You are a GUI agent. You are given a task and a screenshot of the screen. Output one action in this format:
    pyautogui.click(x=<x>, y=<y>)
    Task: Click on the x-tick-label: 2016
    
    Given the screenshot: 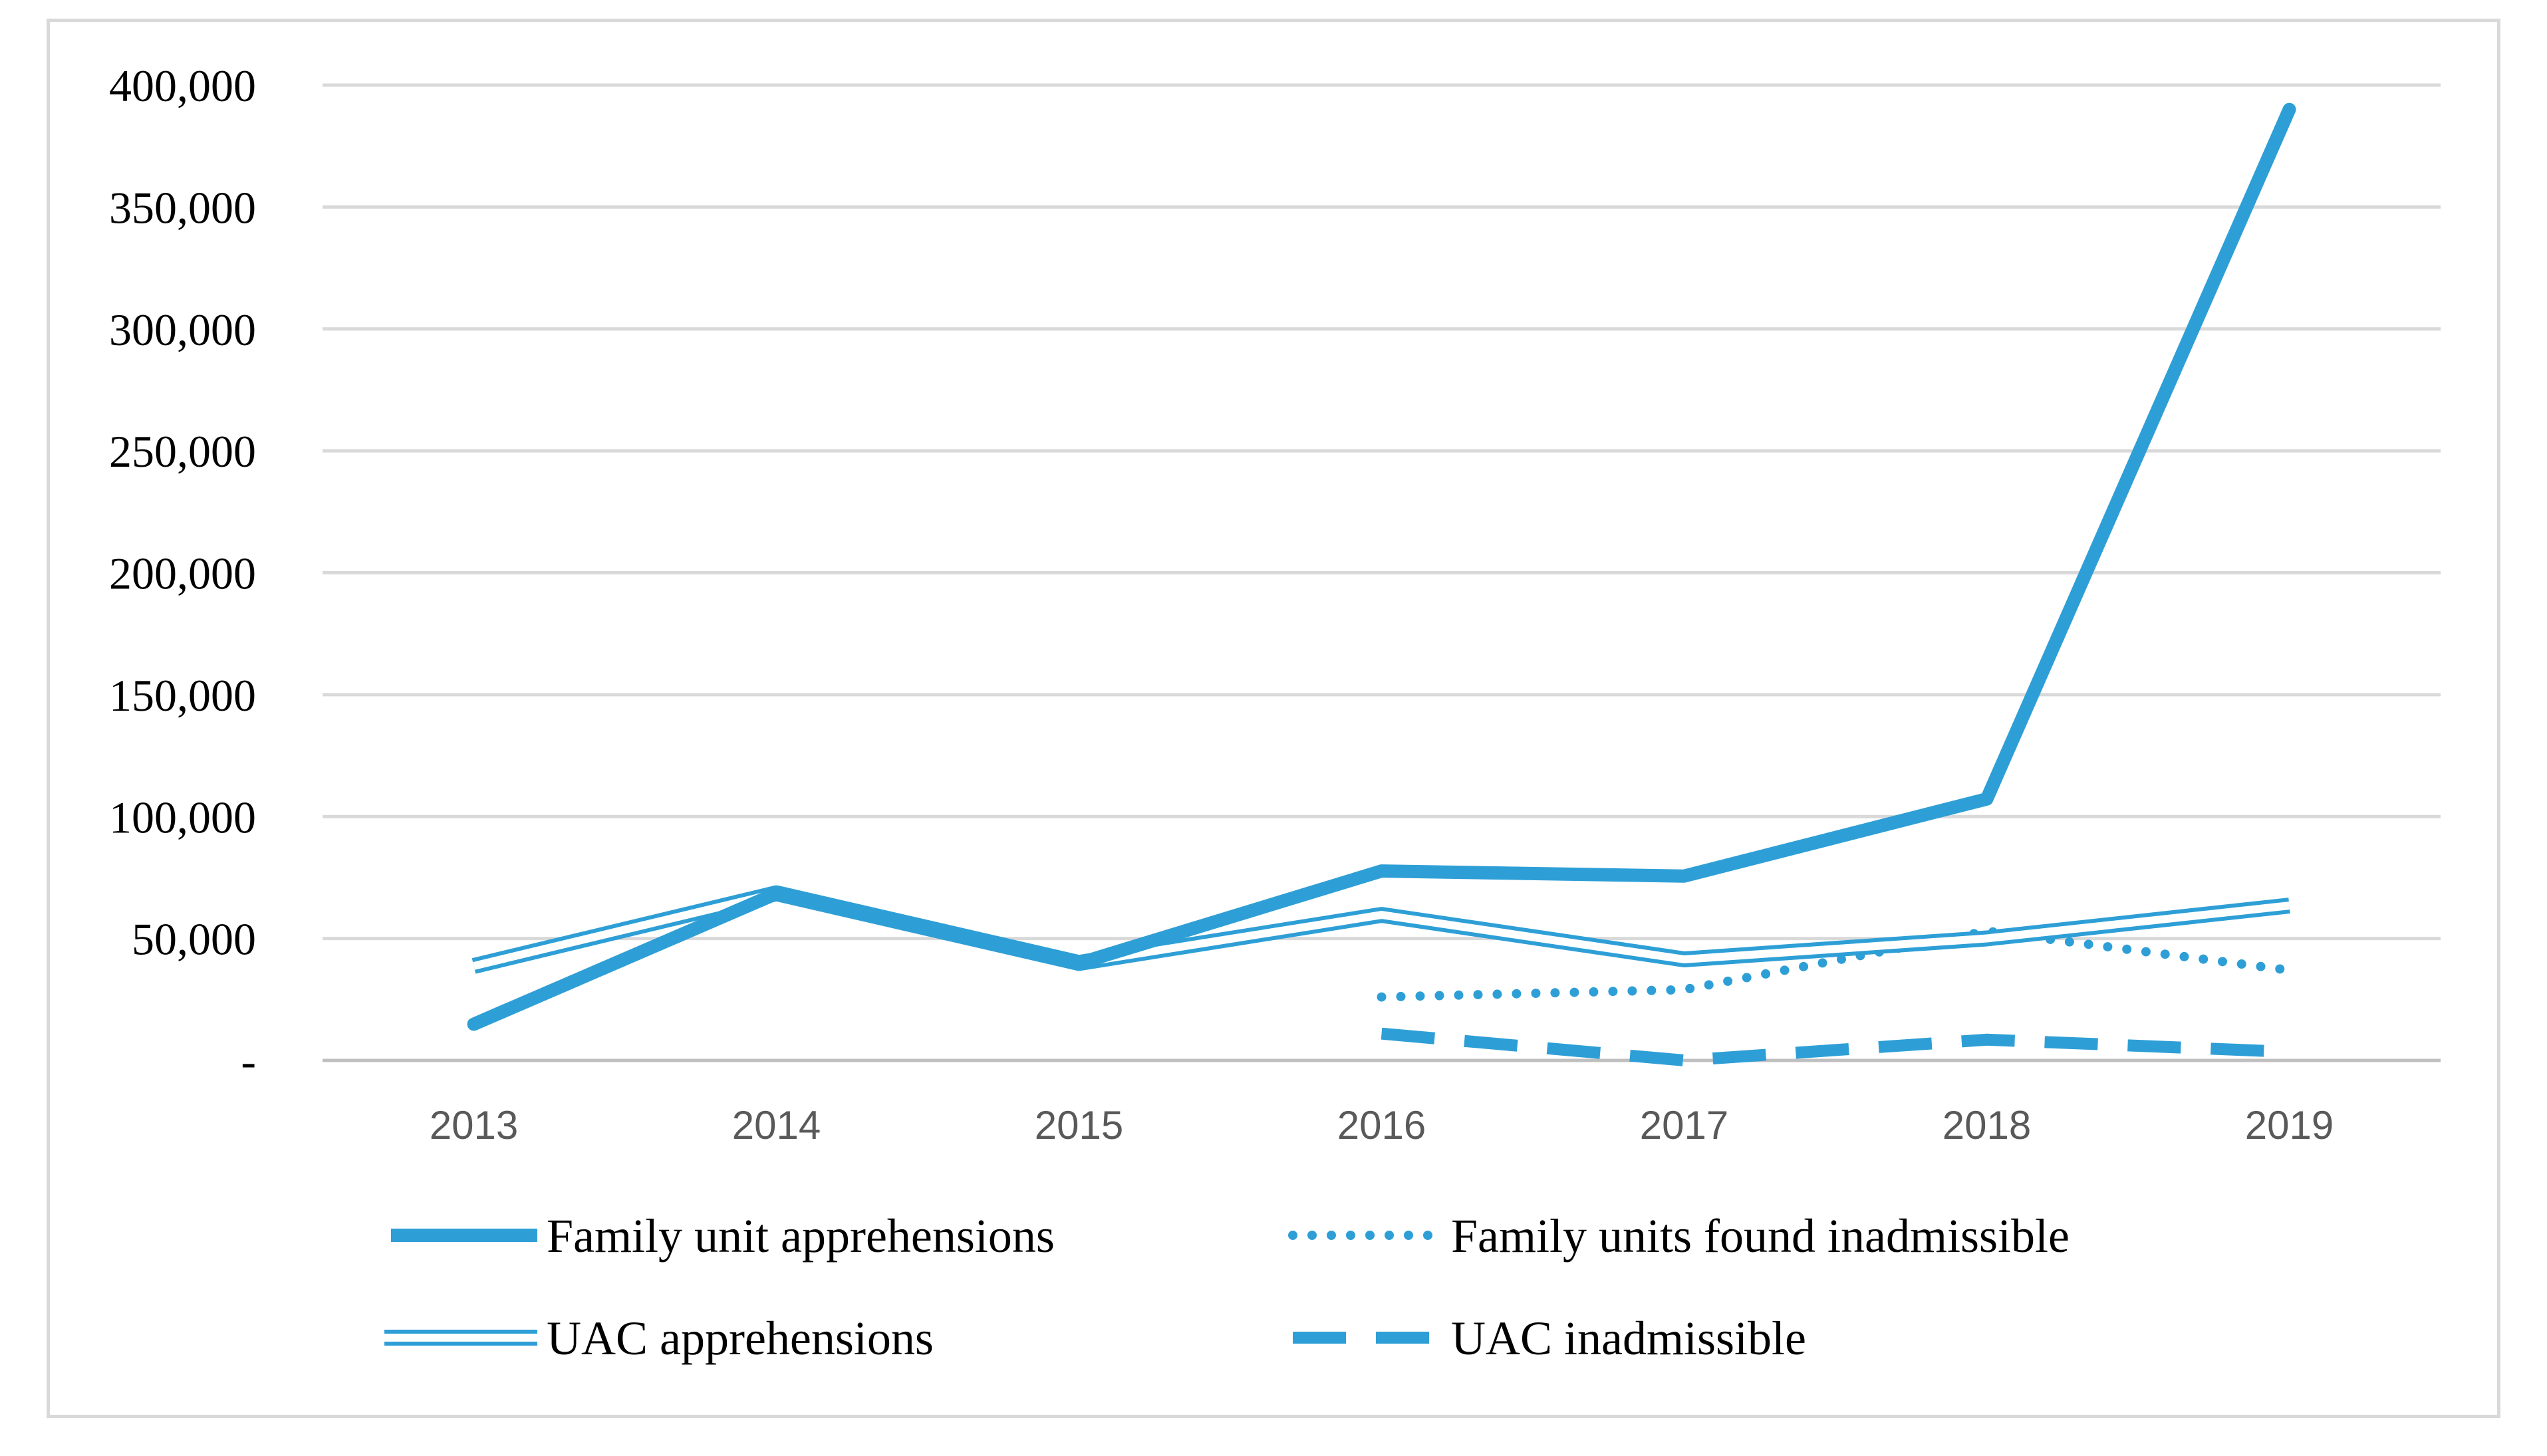 What is the action you would take?
    pyautogui.click(x=1381, y=1125)
    